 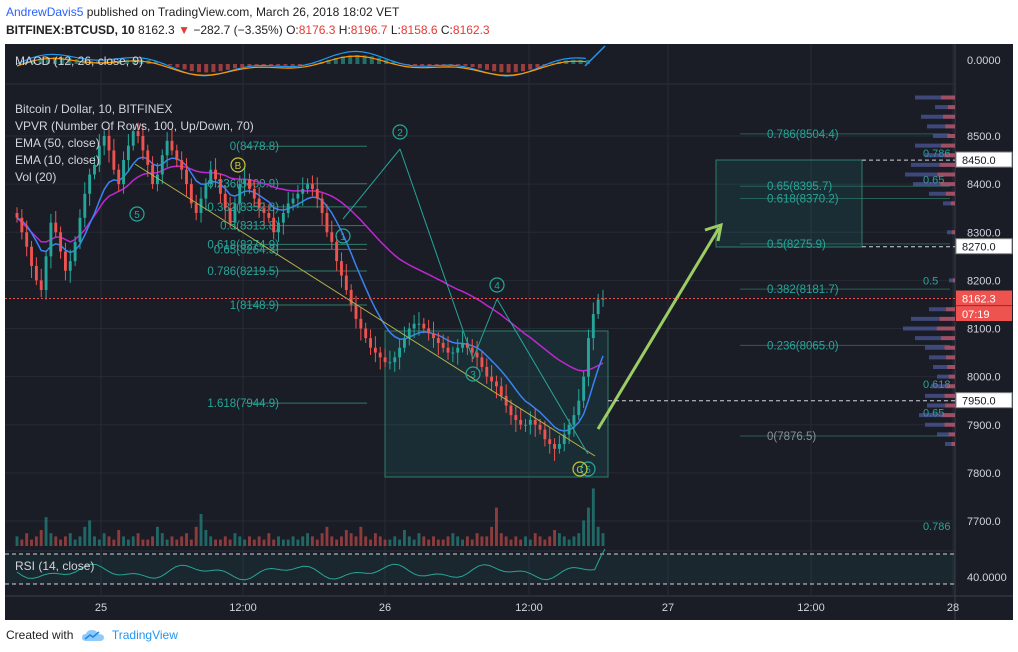 What do you see at coordinates (937, 527) in the screenshot?
I see `fib-partial-label: 0.786` at bounding box center [937, 527].